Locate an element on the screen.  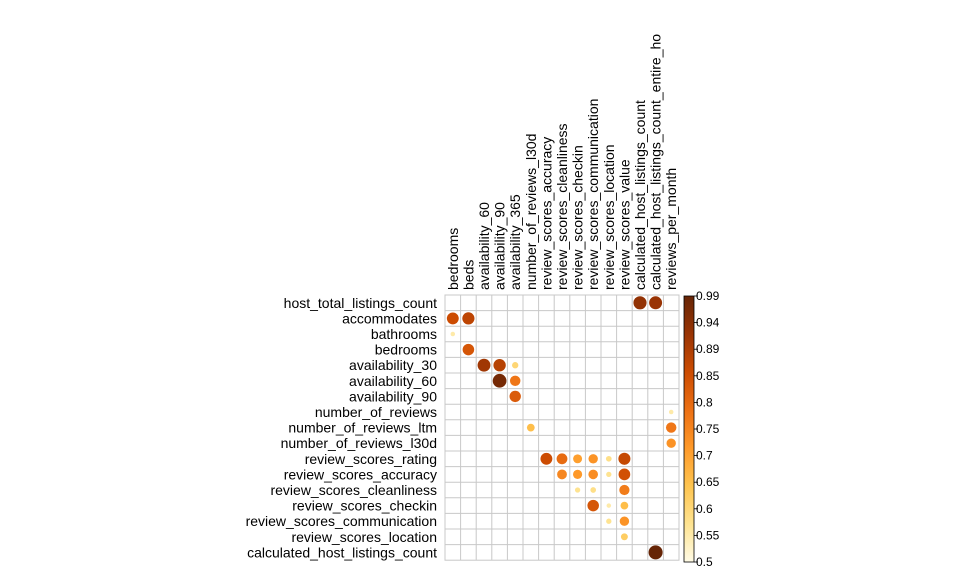
colorbar-tick-label: 0.99 is located at coordinates (708, 296).